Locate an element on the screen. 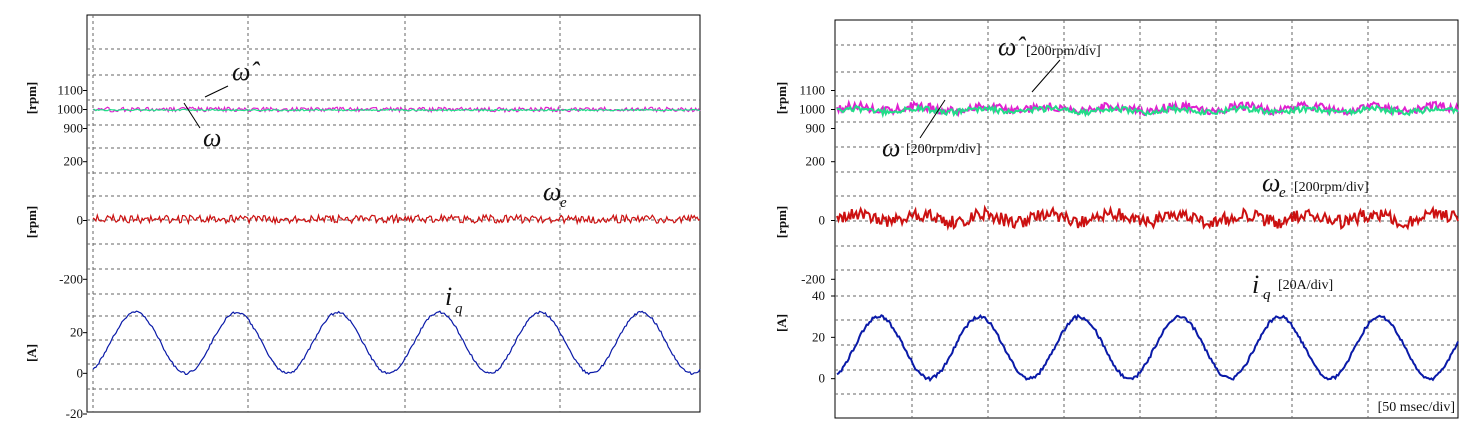 The image size is (1479, 441). right-label-omega-e-sub: e is located at coordinates (1282, 193).